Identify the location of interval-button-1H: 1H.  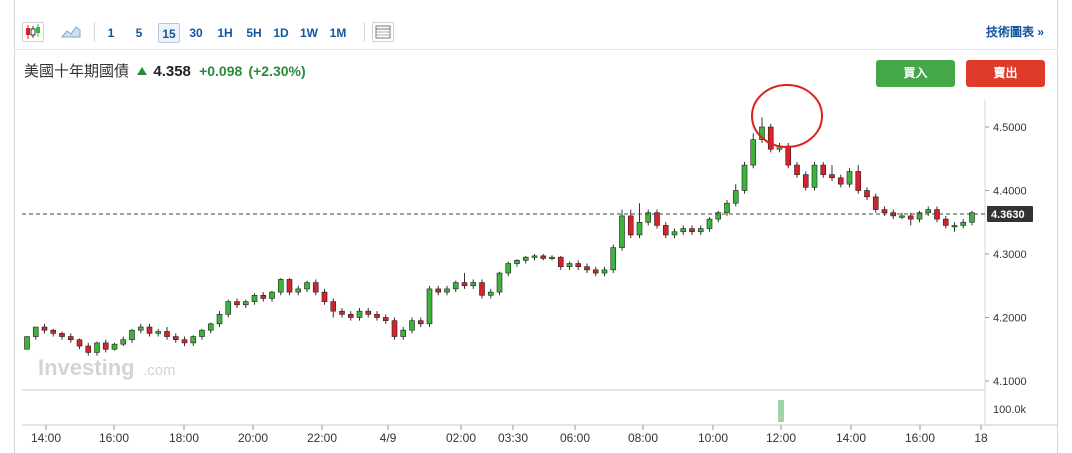
(225, 33).